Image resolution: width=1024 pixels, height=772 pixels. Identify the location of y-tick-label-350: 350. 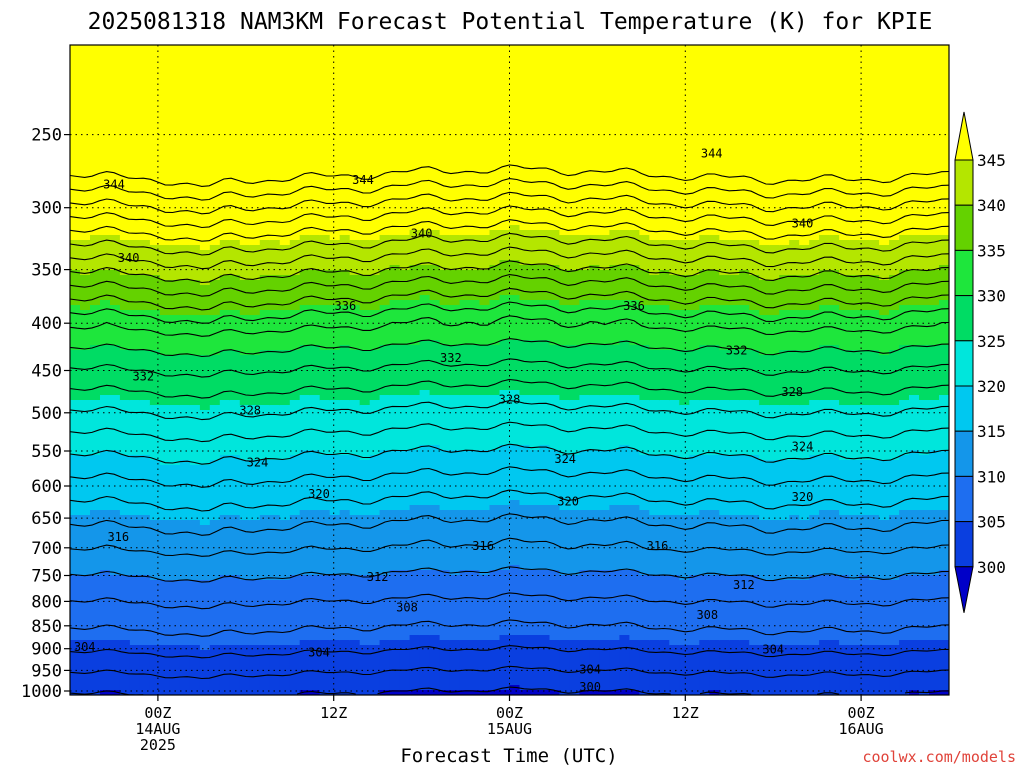
(46, 271).